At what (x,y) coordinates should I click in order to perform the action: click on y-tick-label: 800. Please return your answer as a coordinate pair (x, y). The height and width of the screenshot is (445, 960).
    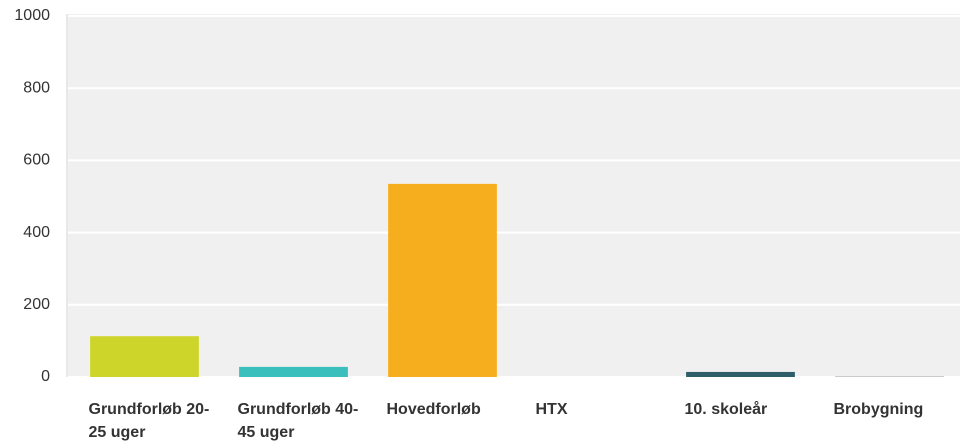
    Looking at the image, I should click on (36, 87).